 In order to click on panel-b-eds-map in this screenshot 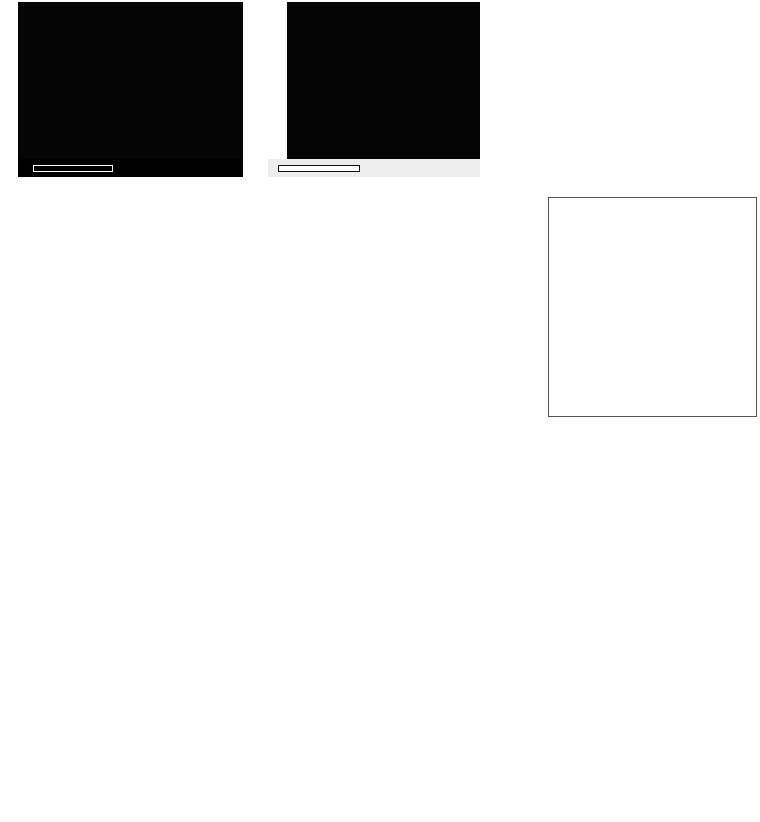, I will do `click(383, 80)`.